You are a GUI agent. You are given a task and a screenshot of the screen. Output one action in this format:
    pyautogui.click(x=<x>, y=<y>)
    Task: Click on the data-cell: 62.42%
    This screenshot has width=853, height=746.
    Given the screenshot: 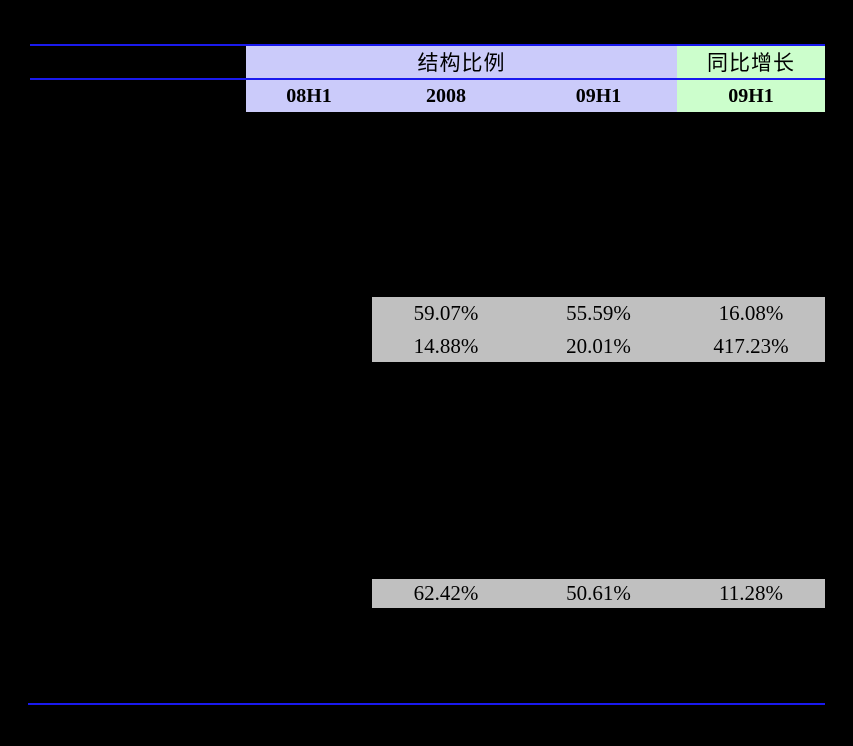 What is the action you would take?
    pyautogui.click(x=446, y=593)
    